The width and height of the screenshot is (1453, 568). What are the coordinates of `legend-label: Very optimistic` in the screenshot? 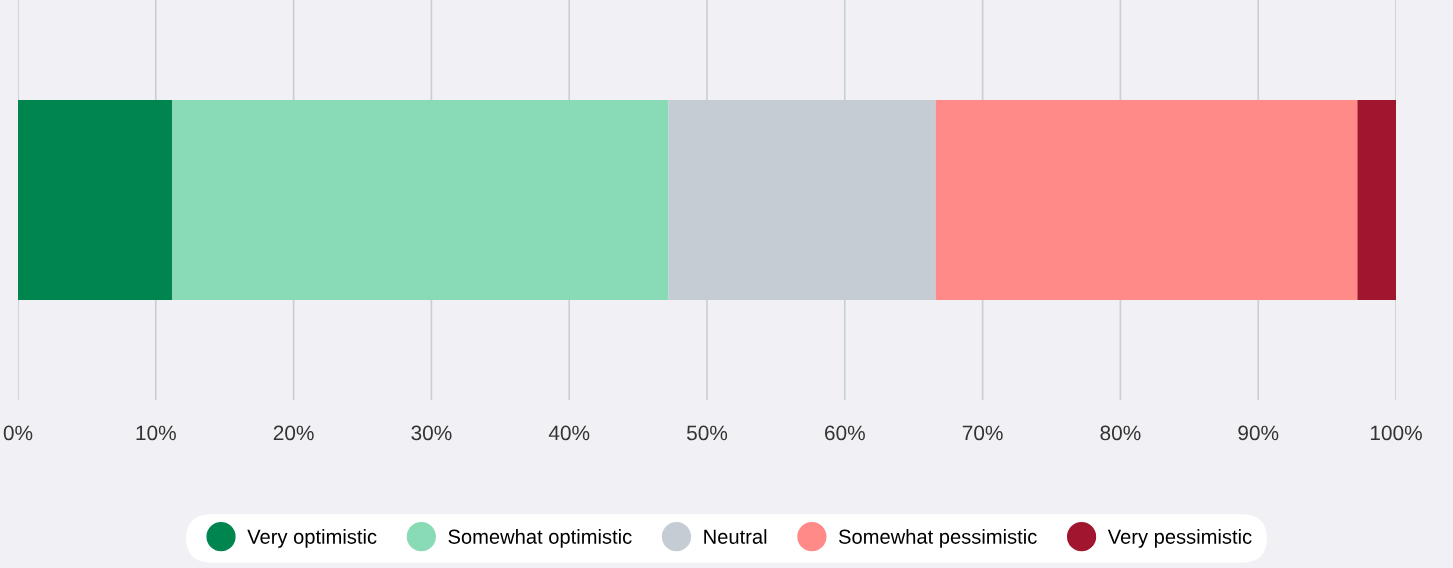 It's located at (312, 538).